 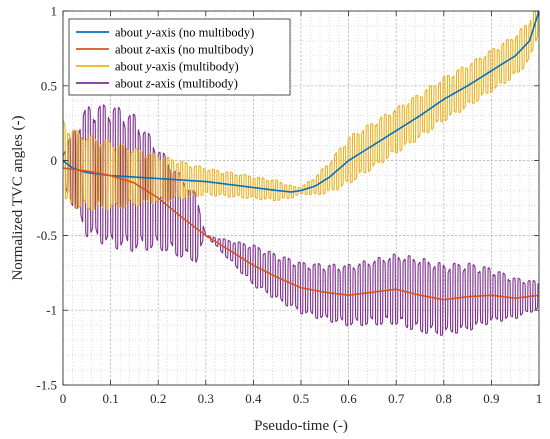 What do you see at coordinates (51, 310) in the screenshot?
I see `y-tick-label: -1` at bounding box center [51, 310].